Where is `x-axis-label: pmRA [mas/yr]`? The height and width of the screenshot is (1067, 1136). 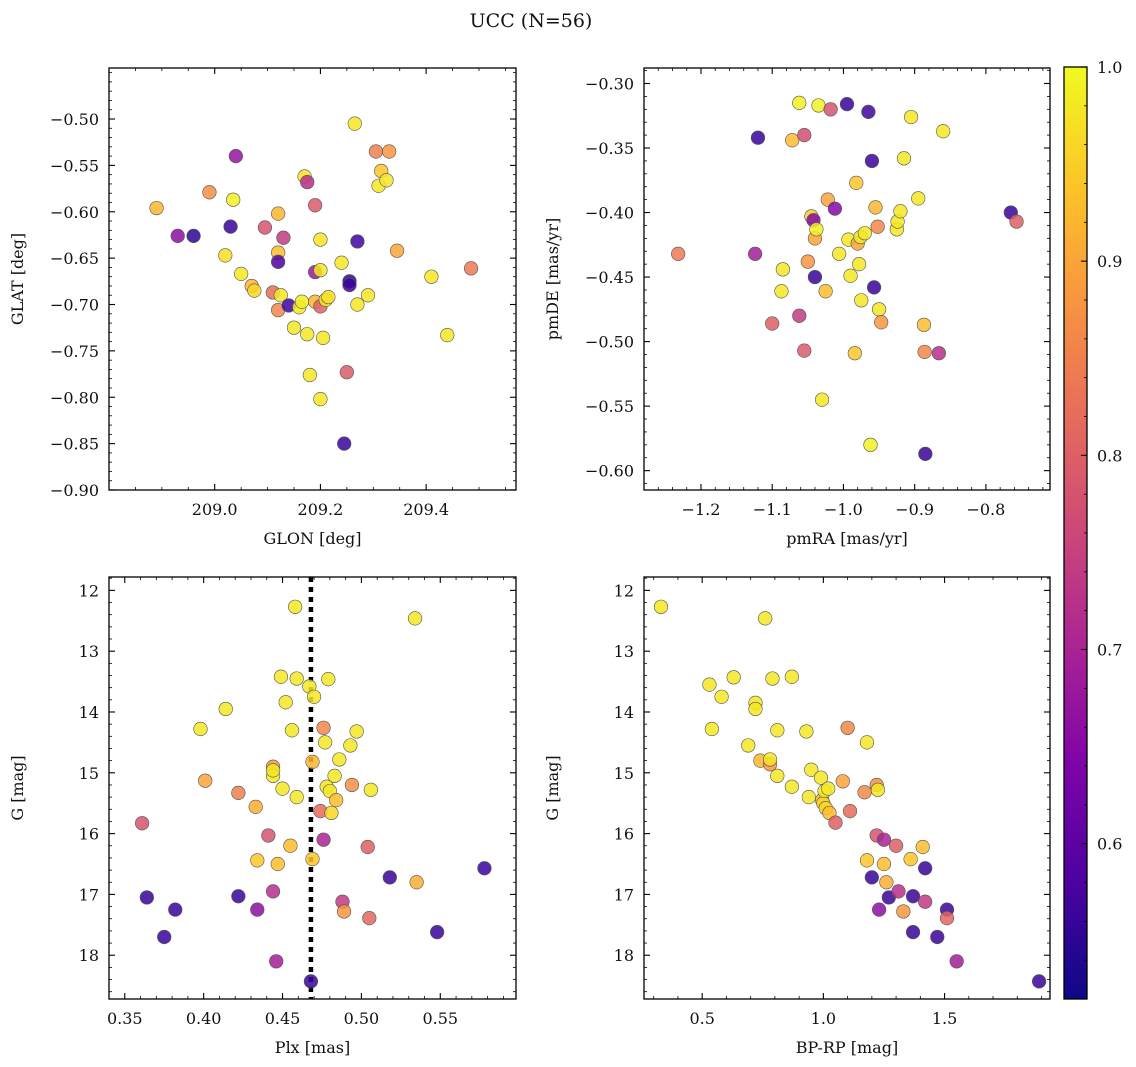
x-axis-label: pmRA [mas/yr] is located at coordinates (847, 538).